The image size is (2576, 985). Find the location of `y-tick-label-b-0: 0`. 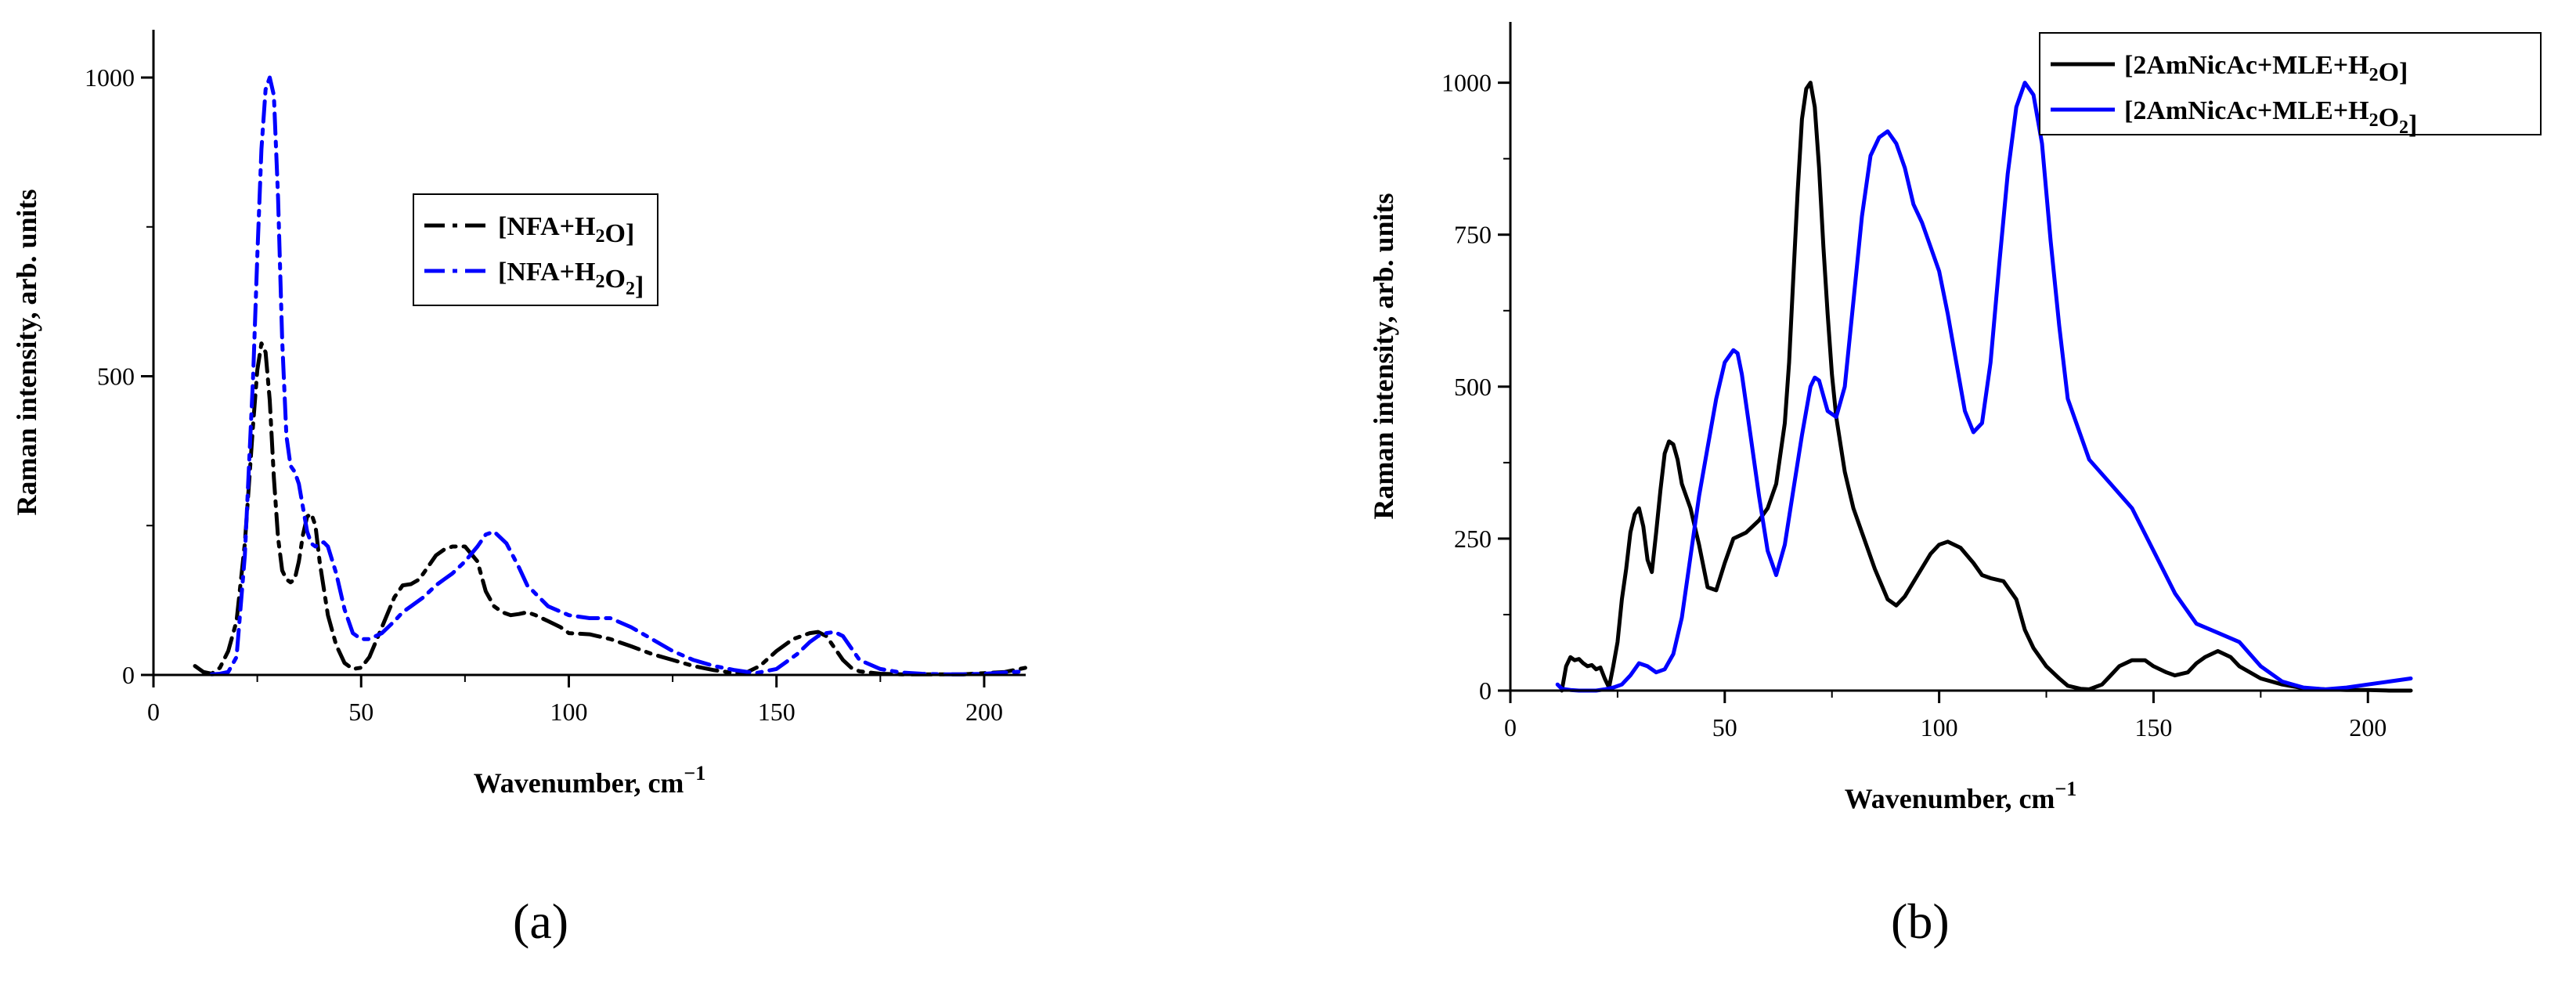

y-tick-label-b-0: 0 is located at coordinates (1485, 691).